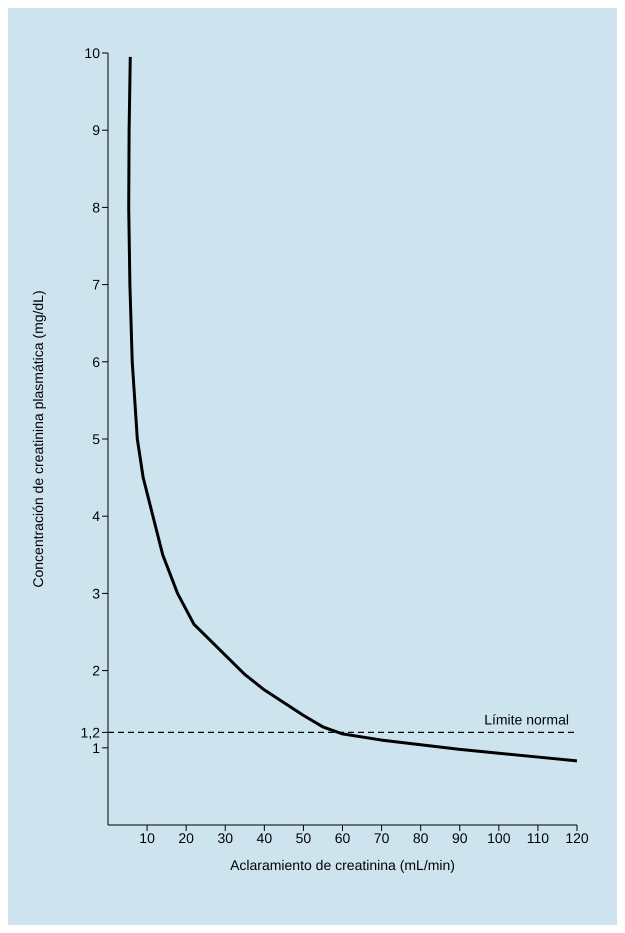 The image size is (625, 933). Describe the element at coordinates (342, 865) in the screenshot. I see `x-axis-title: Aclaramiento de creatinina (mL/min)` at that location.